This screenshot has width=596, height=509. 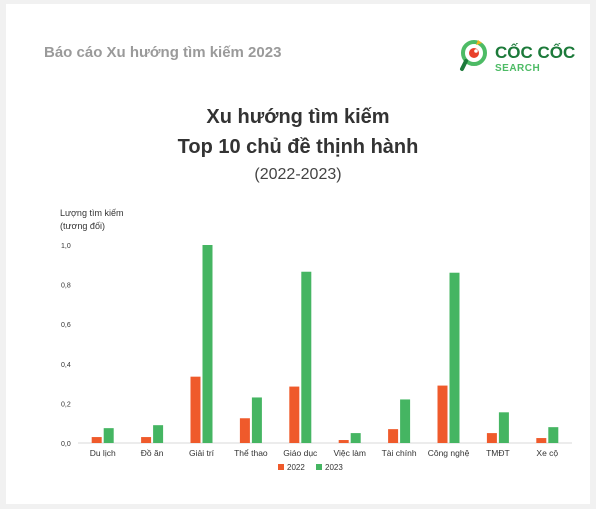 What do you see at coordinates (66, 325) in the screenshot?
I see `y-tick-label: 0,6` at bounding box center [66, 325].